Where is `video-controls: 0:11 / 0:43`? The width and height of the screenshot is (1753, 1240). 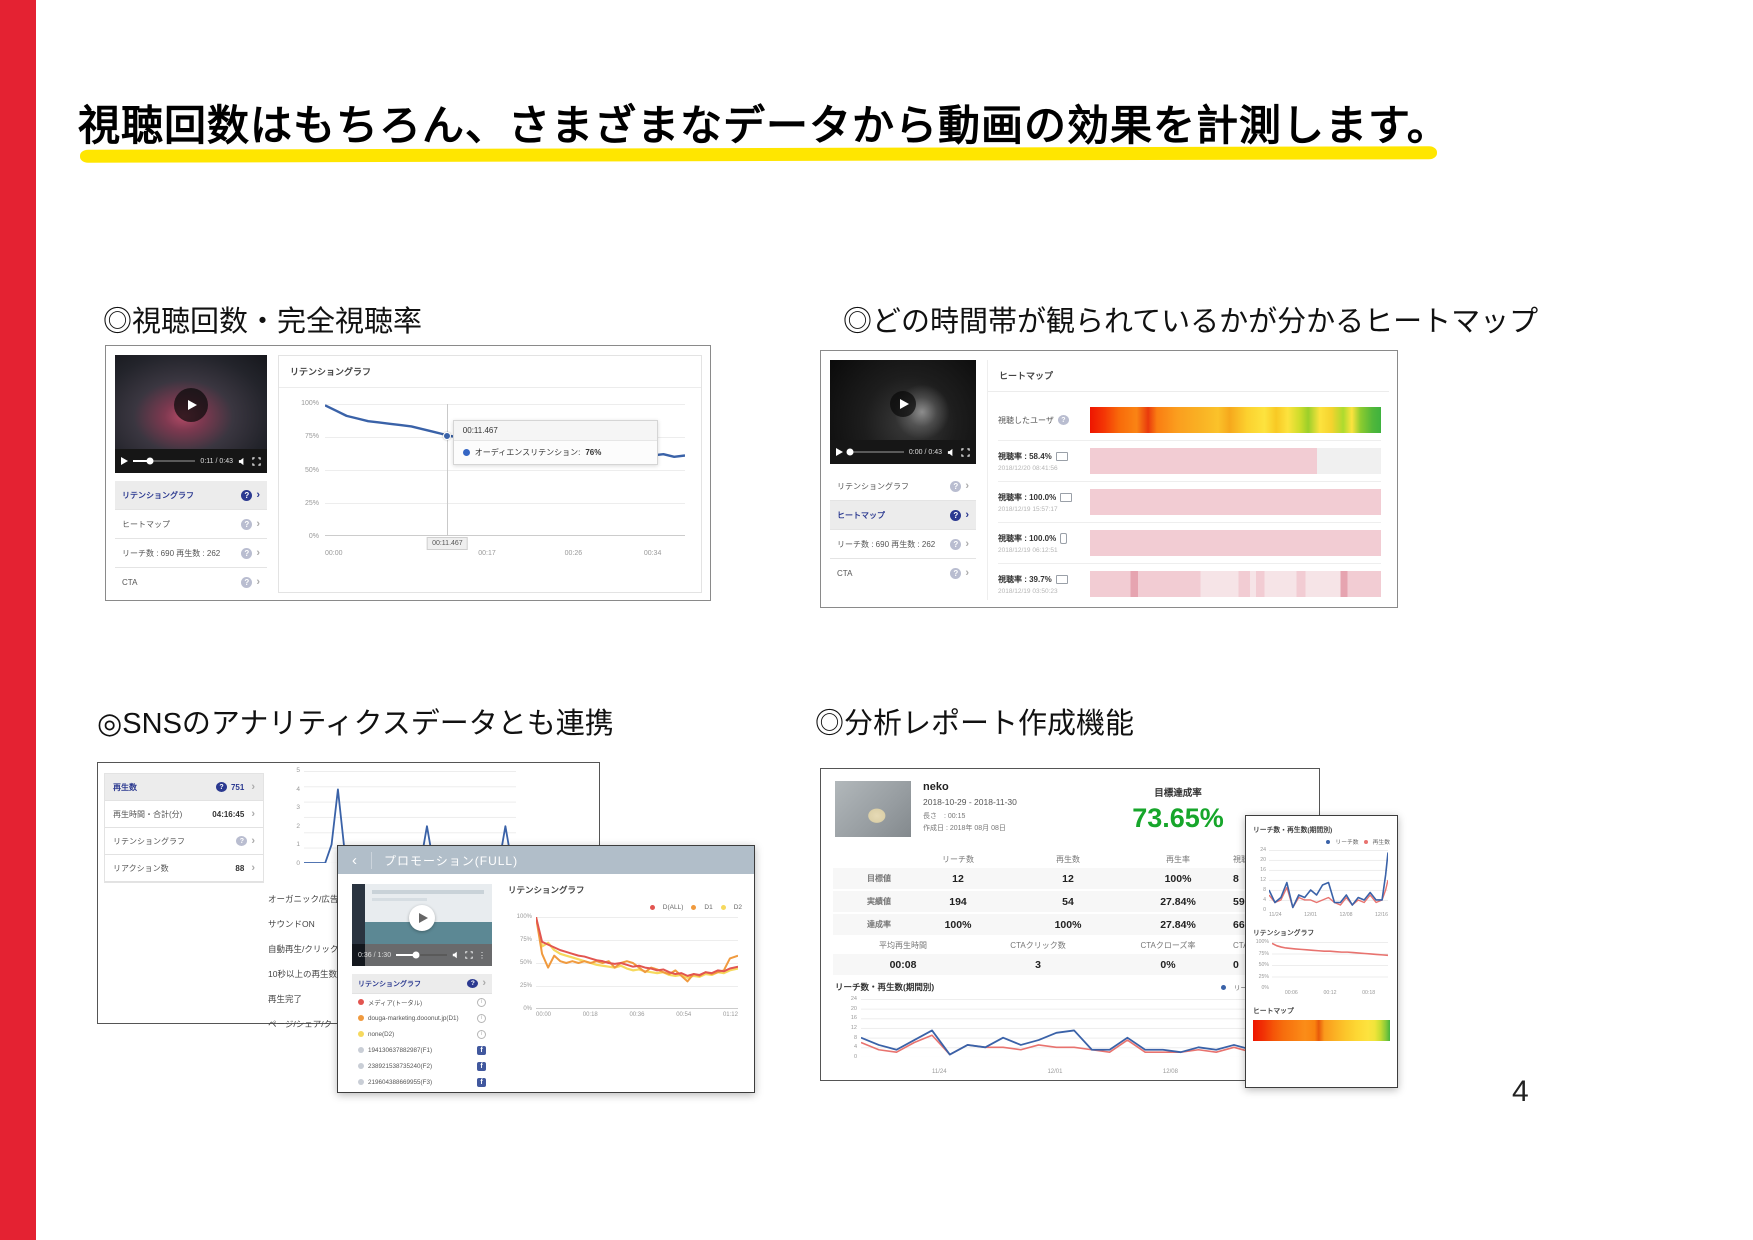 video-controls: 0:11 / 0:43 is located at coordinates (191, 461).